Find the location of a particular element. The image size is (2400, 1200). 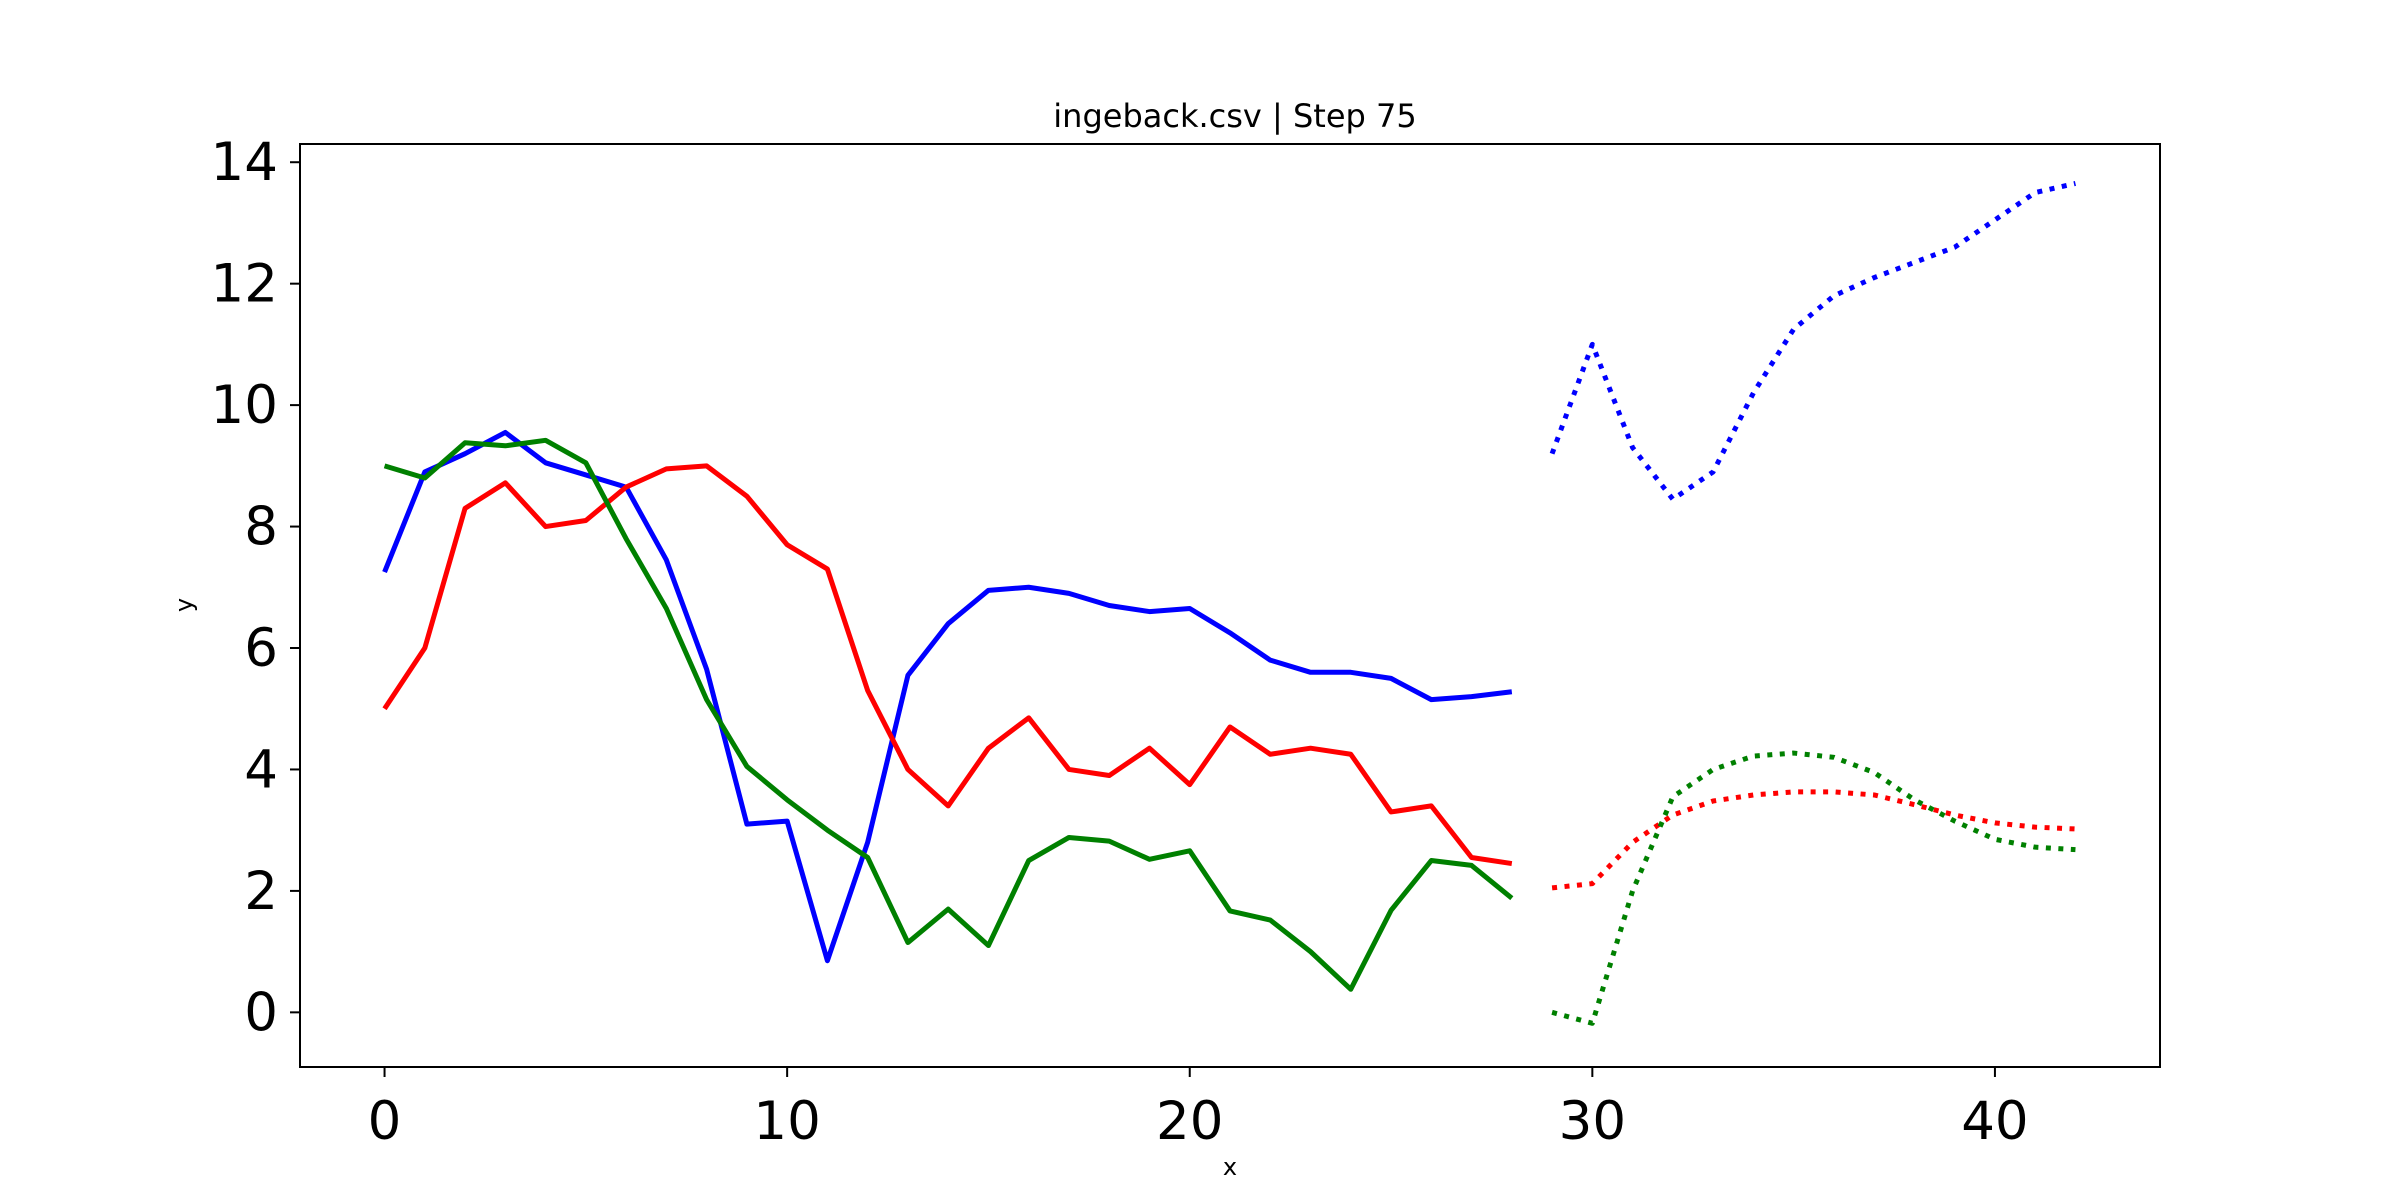

y-tick-label: 10 is located at coordinates (244, 405).